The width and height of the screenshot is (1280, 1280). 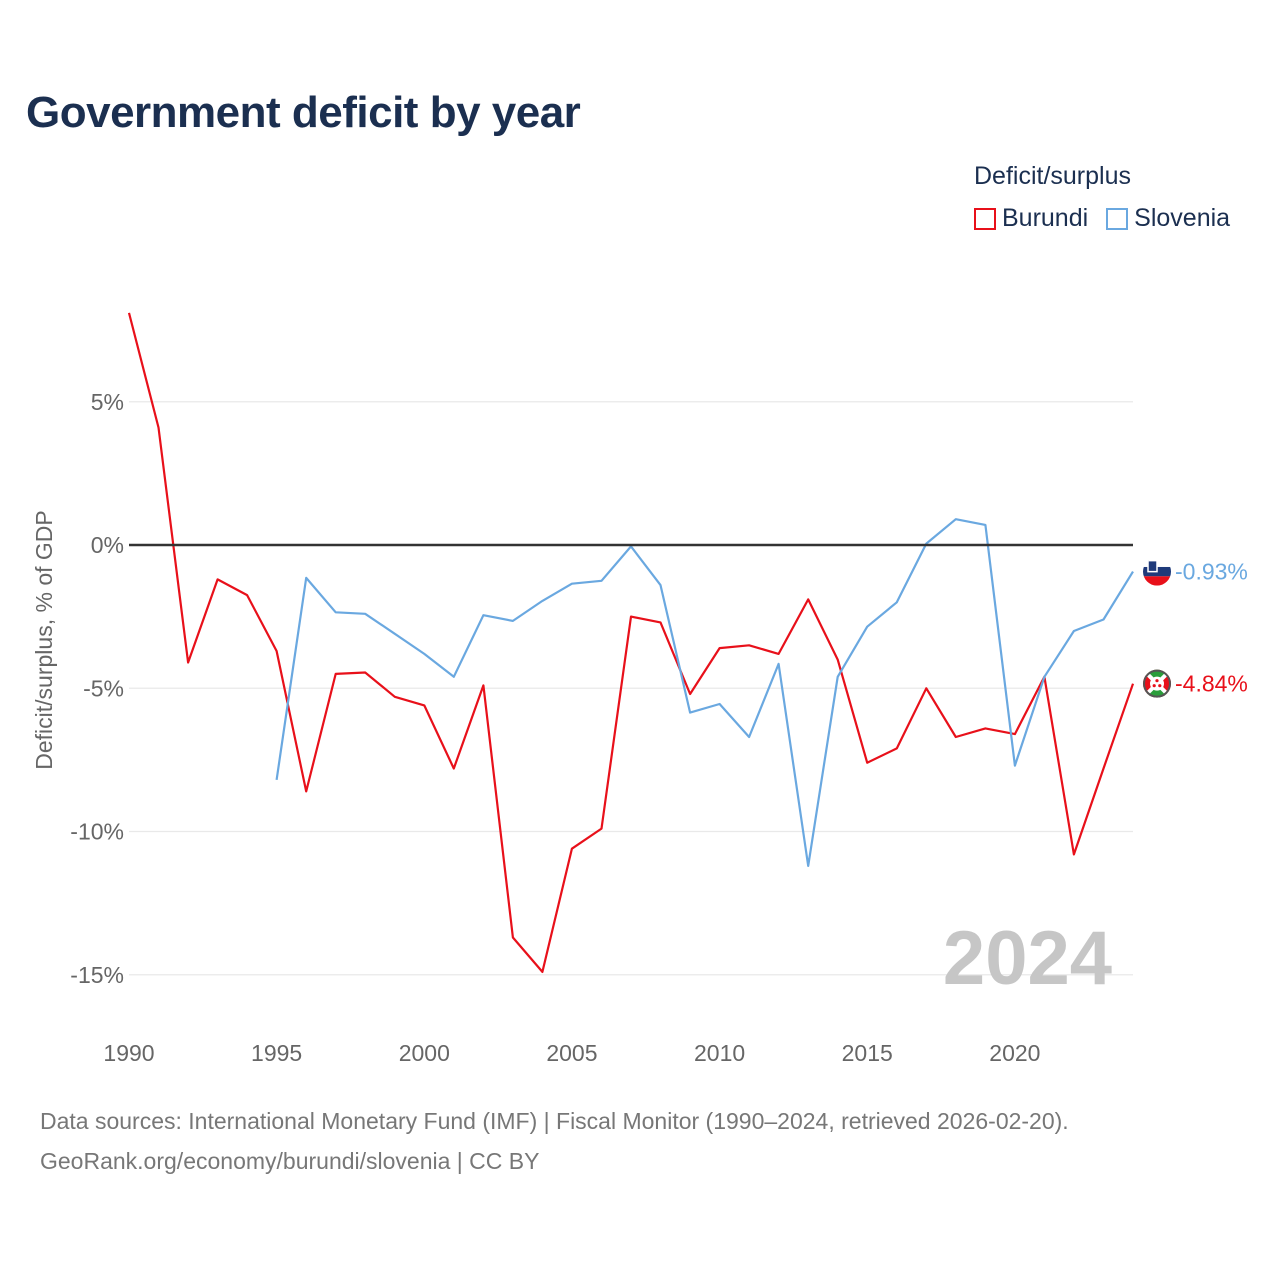 What do you see at coordinates (103, 688) in the screenshot?
I see `y-tick-label: -5%` at bounding box center [103, 688].